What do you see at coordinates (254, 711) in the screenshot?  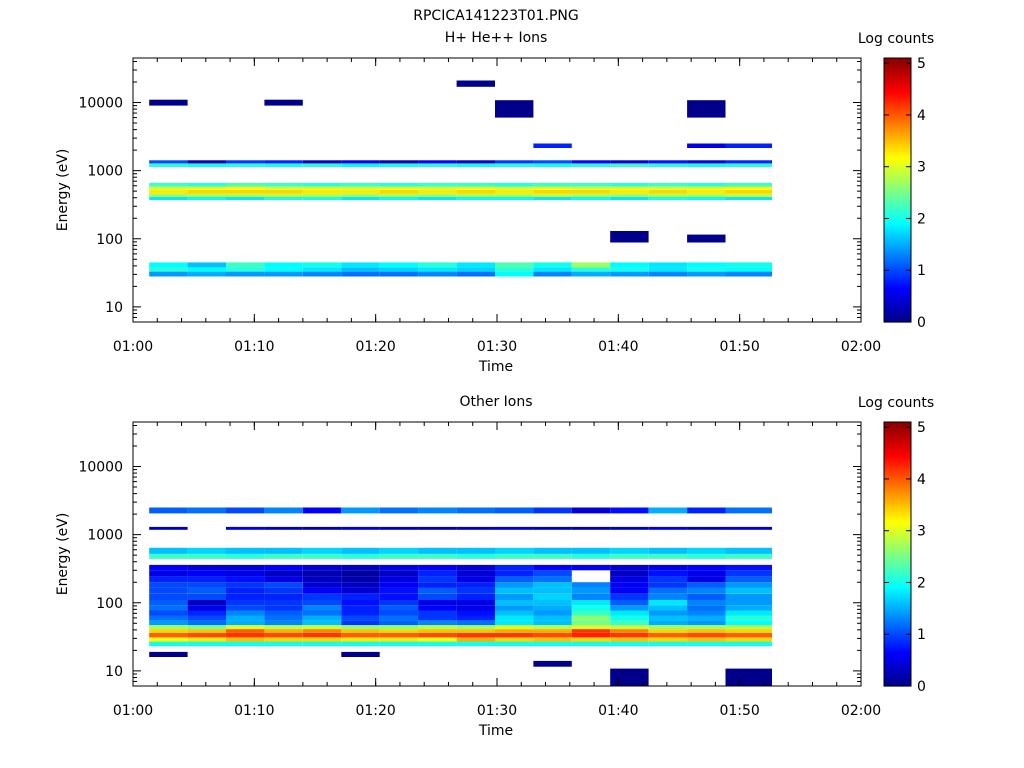 I see `x-tick-label: 01:10` at bounding box center [254, 711].